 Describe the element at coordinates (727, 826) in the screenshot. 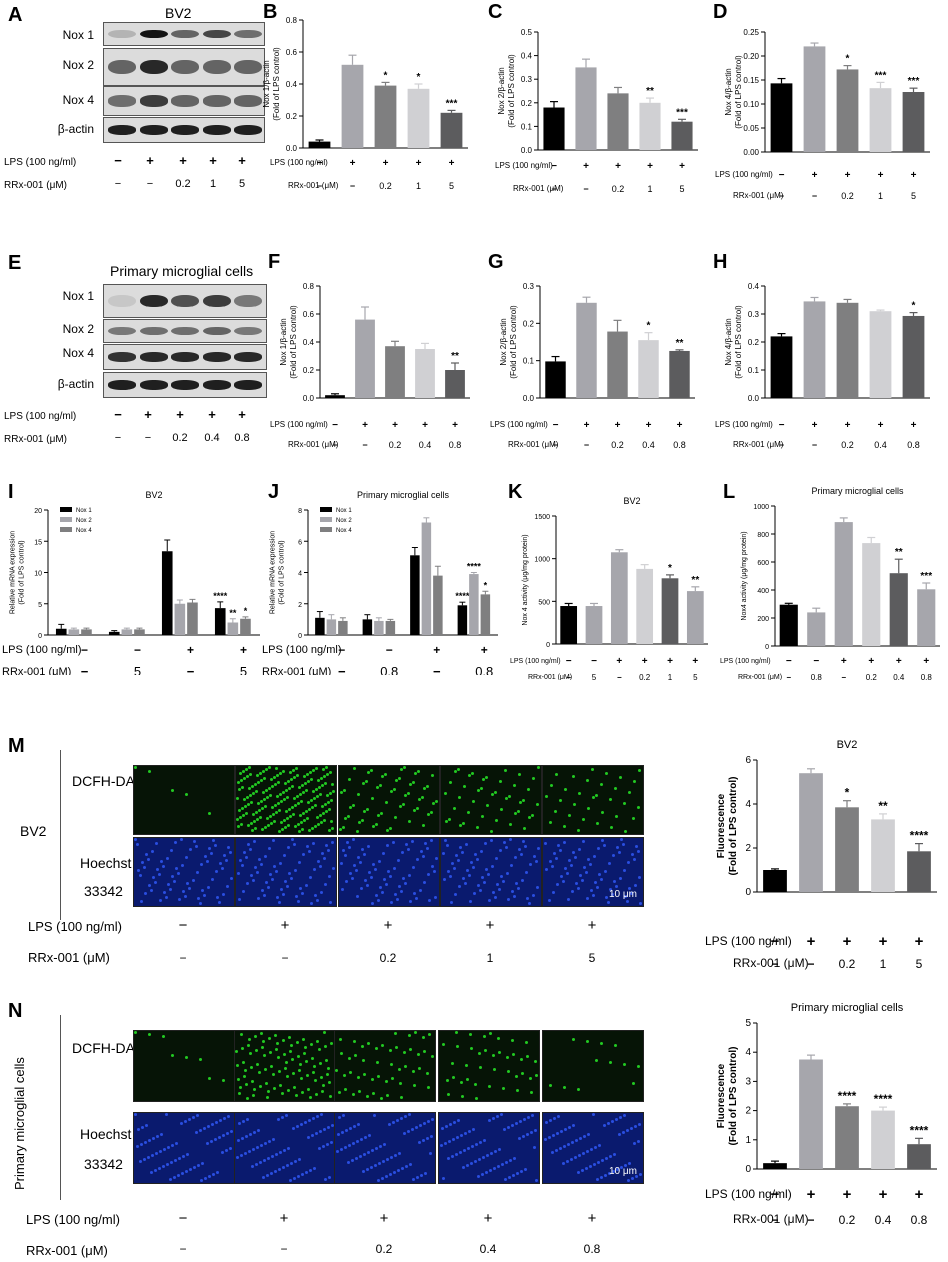

I see `y-axis-label: Fluorescence (Fold of LPS control)` at that location.